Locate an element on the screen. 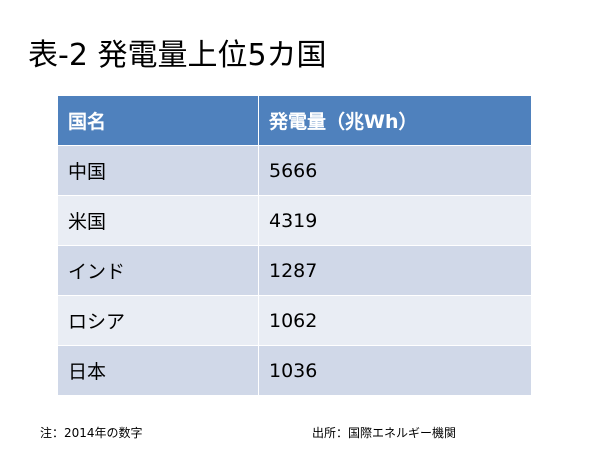 Image resolution: width=600 pixels, height=450 pixels. table-cell: 5666 is located at coordinates (394, 170).